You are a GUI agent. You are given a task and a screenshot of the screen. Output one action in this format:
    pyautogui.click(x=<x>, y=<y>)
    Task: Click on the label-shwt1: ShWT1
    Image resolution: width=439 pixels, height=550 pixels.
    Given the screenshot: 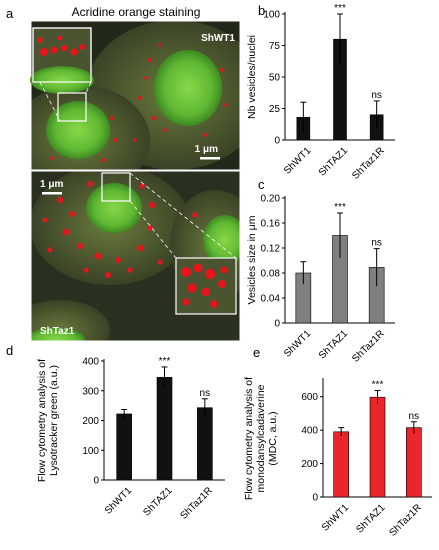 What is the action you would take?
    pyautogui.click(x=218, y=38)
    